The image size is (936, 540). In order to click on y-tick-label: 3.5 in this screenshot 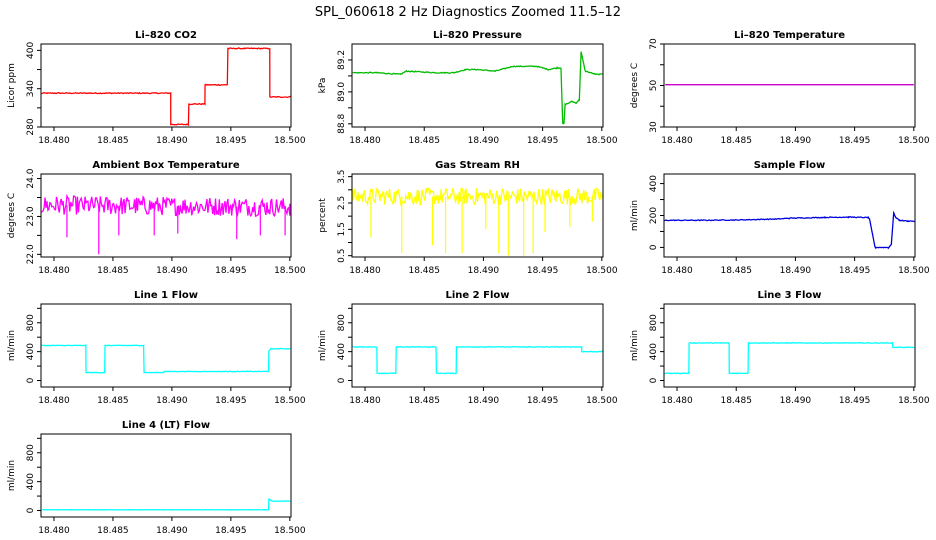, I will do `click(342, 176)`.